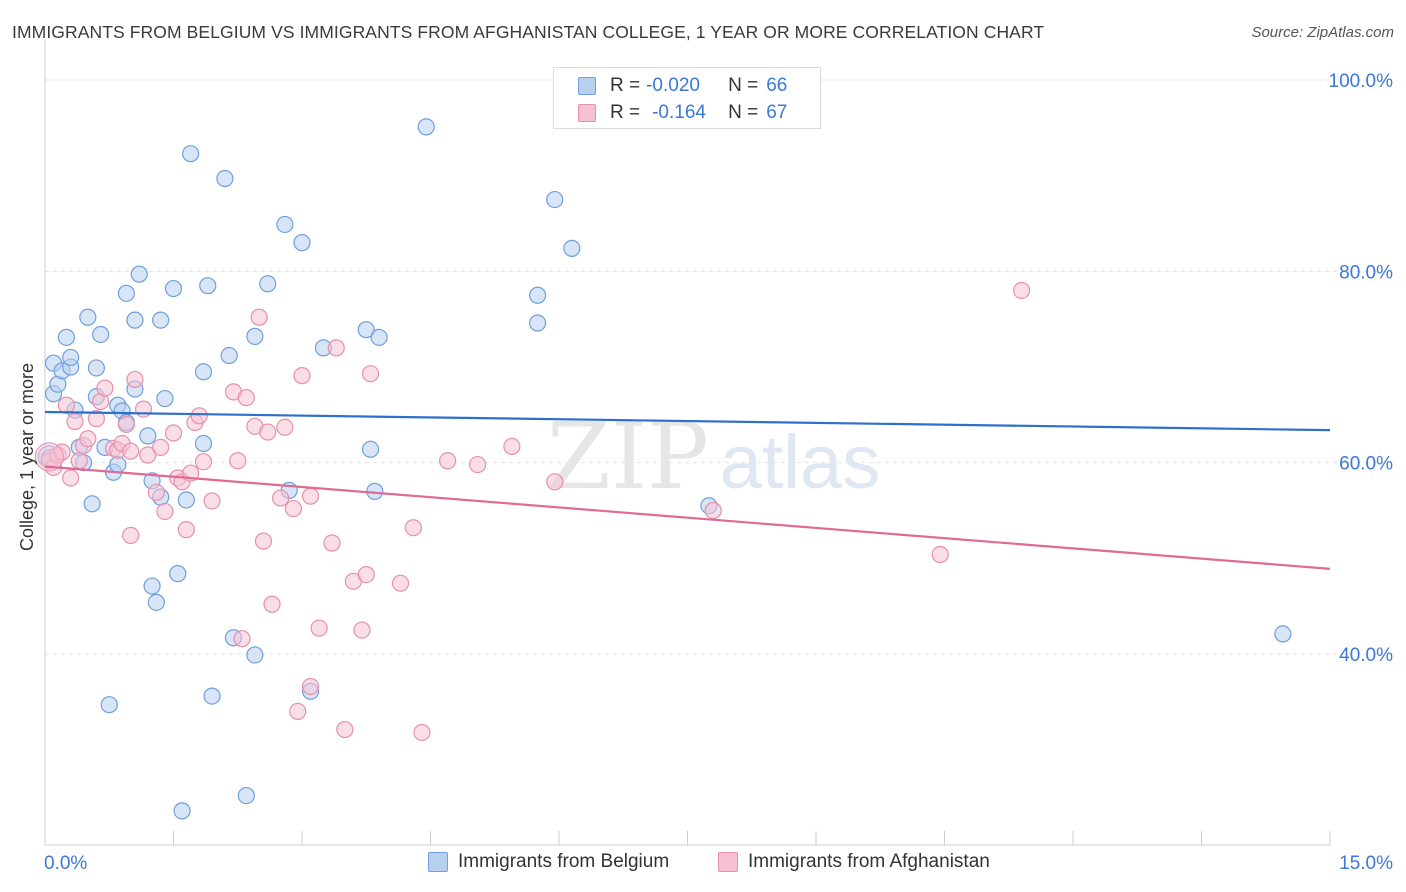 The image size is (1406, 892). I want to click on x-tick-label: 0.0%, so click(65, 863).